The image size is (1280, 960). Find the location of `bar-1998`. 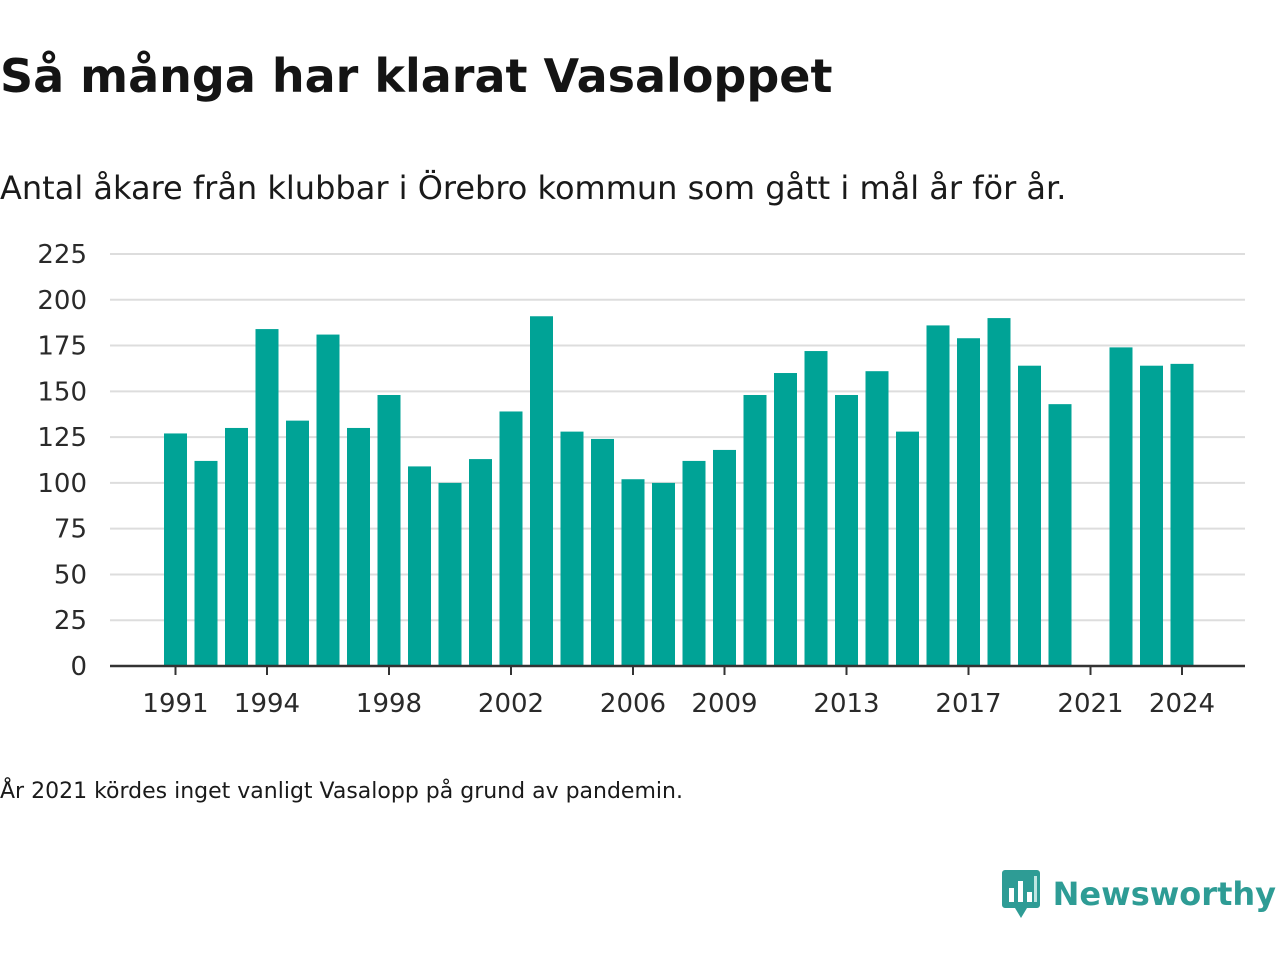

bar-1998 is located at coordinates (389, 530).